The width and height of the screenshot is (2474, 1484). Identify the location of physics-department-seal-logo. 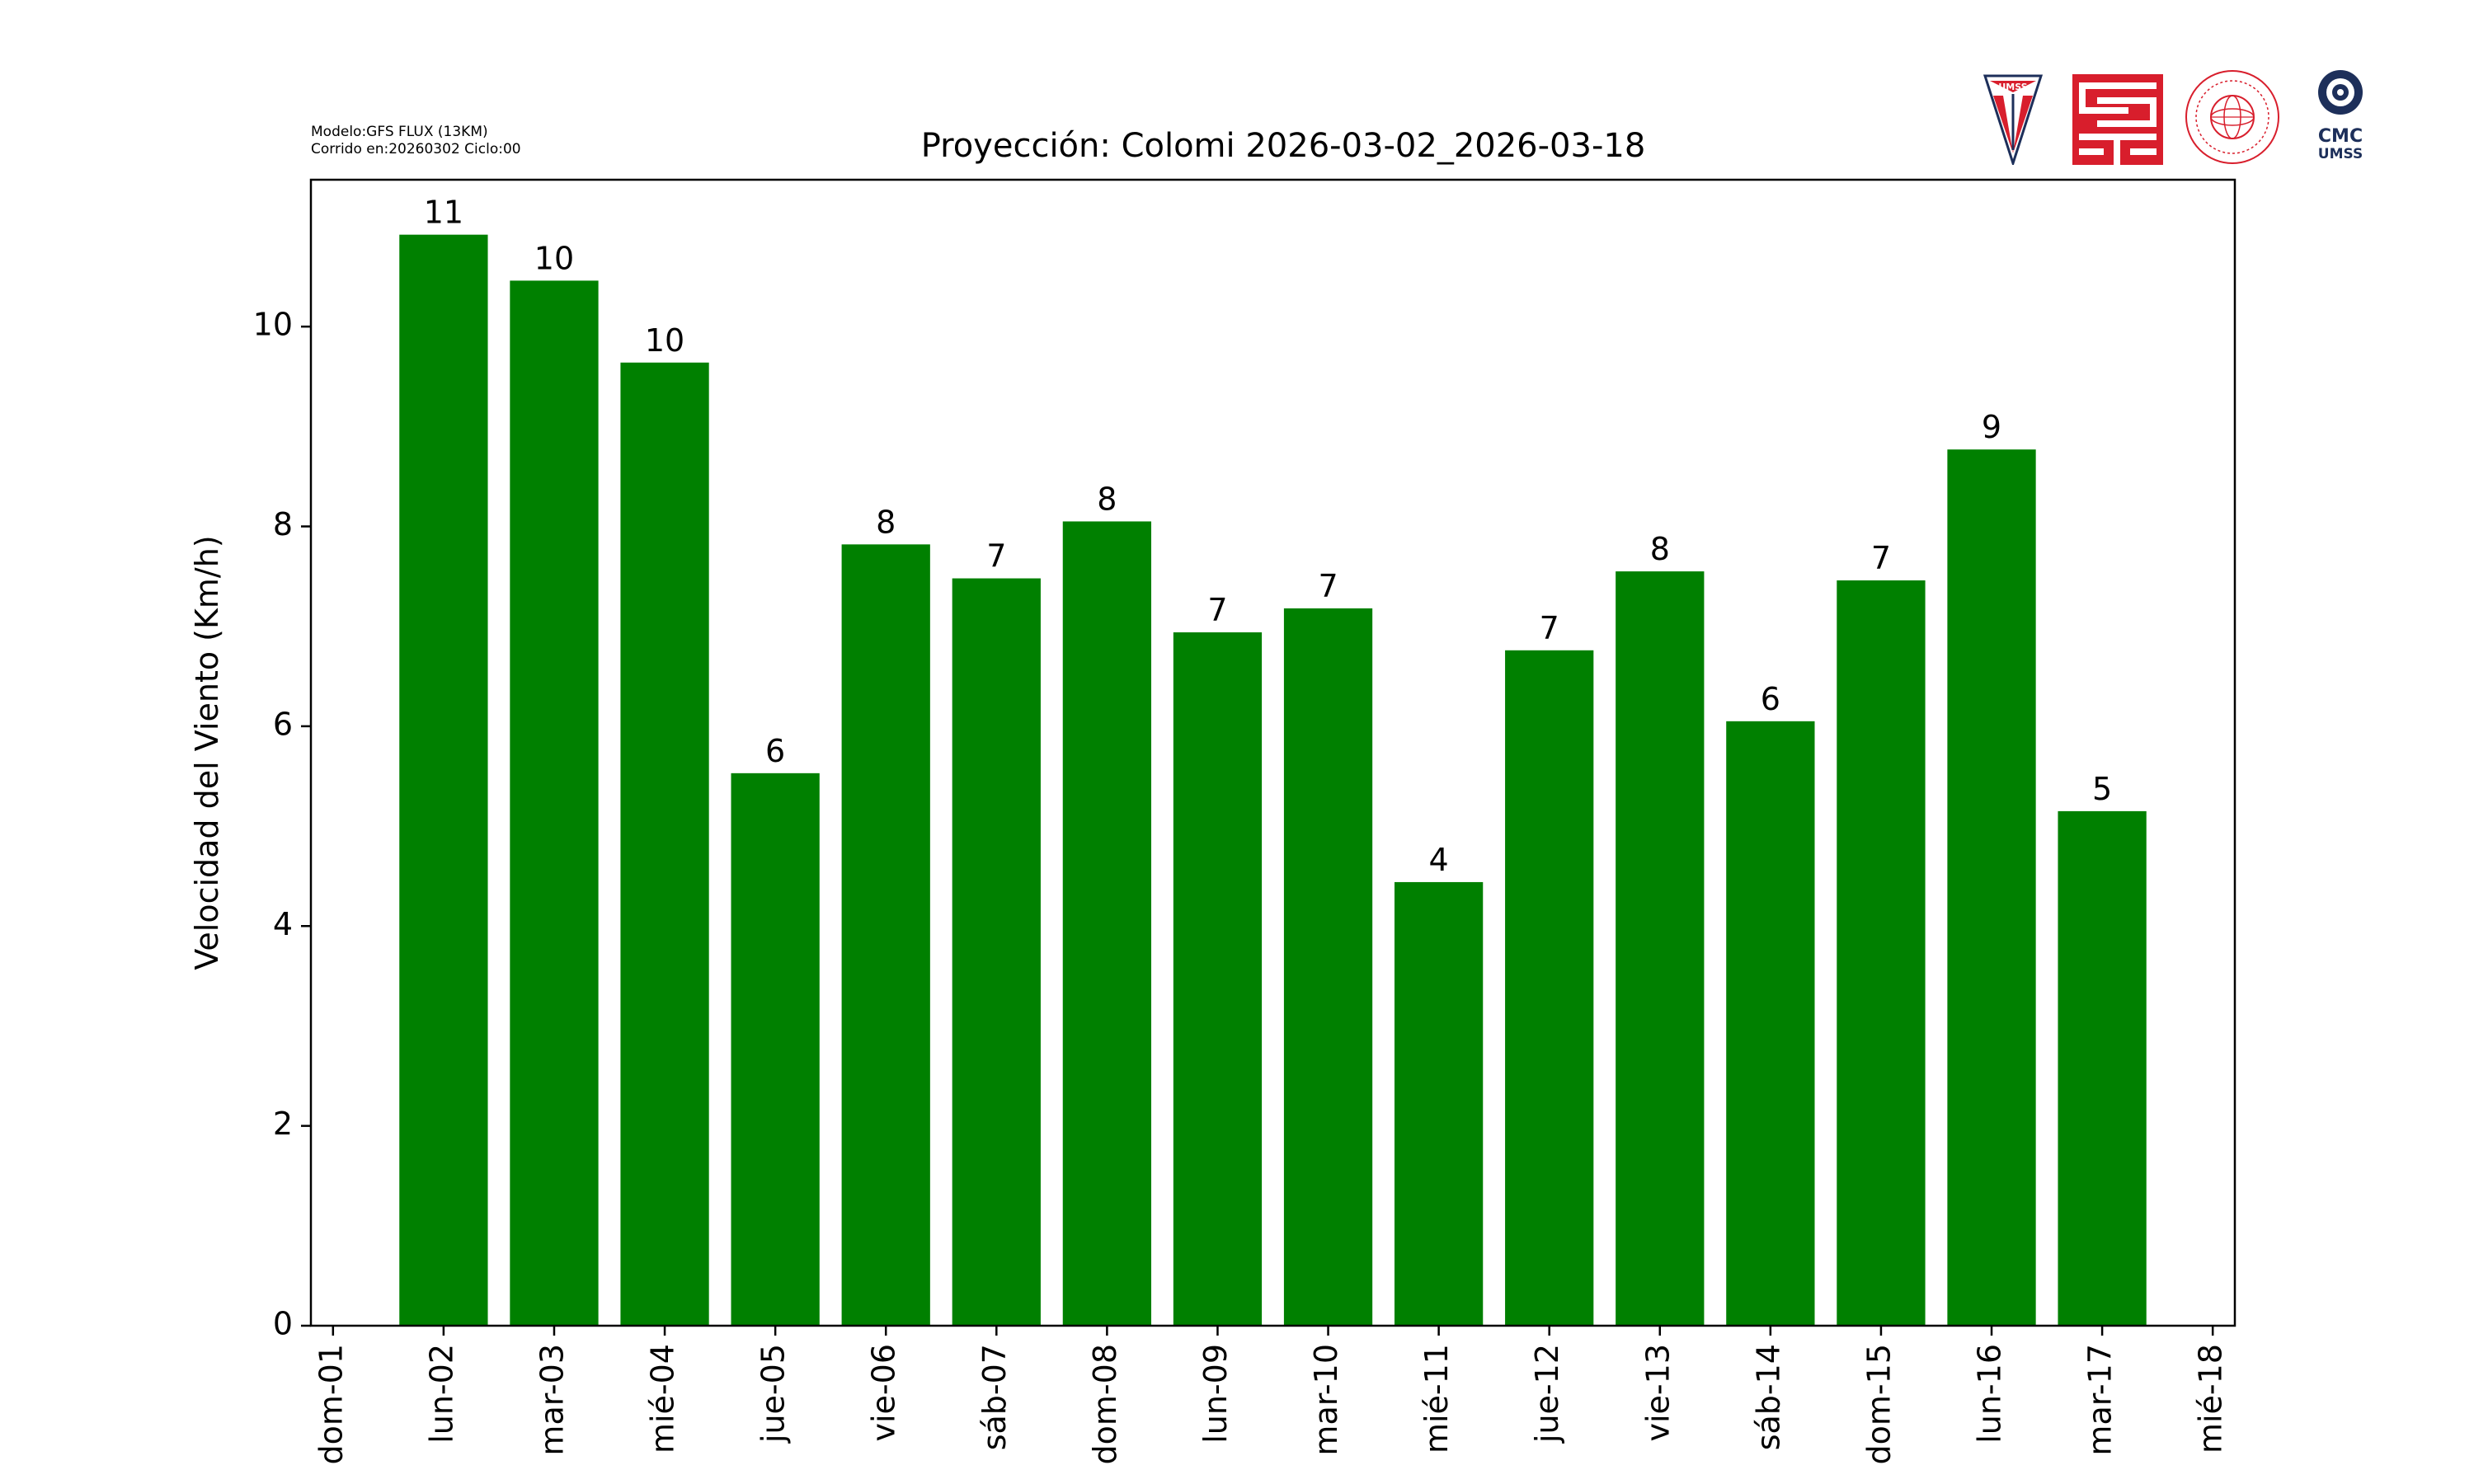
(2232, 117).